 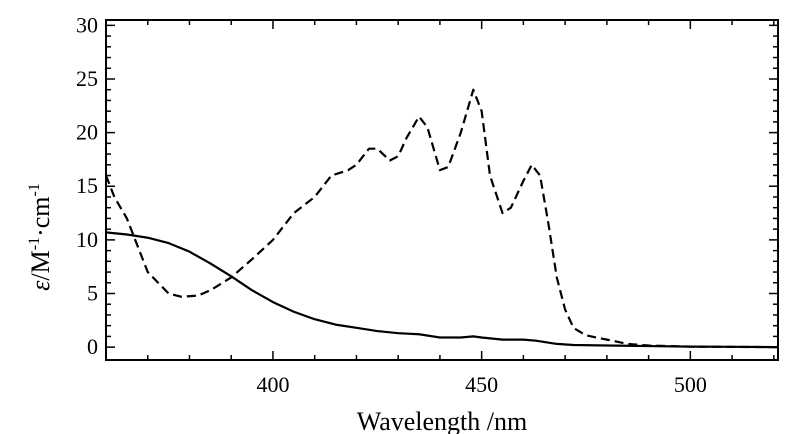 I want to click on y-tick-label: 5, so click(x=92, y=293).